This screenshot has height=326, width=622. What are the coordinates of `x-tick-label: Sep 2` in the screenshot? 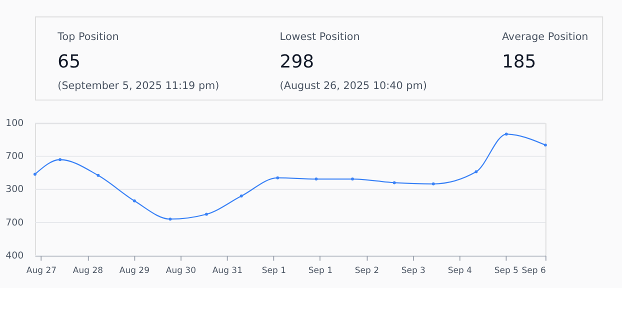 It's located at (366, 271).